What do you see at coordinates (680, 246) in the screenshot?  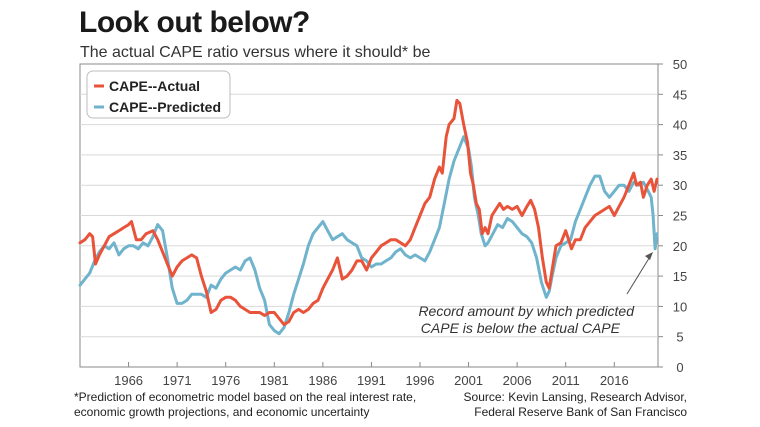 I see `y-tick-label-20: 20` at bounding box center [680, 246].